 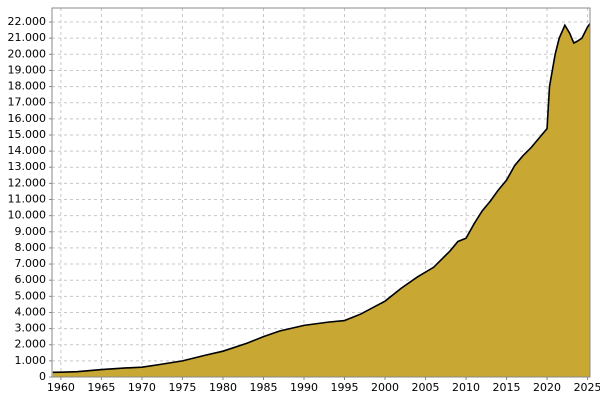 What do you see at coordinates (101, 387) in the screenshot?
I see `x-tick-label: 1965` at bounding box center [101, 387].